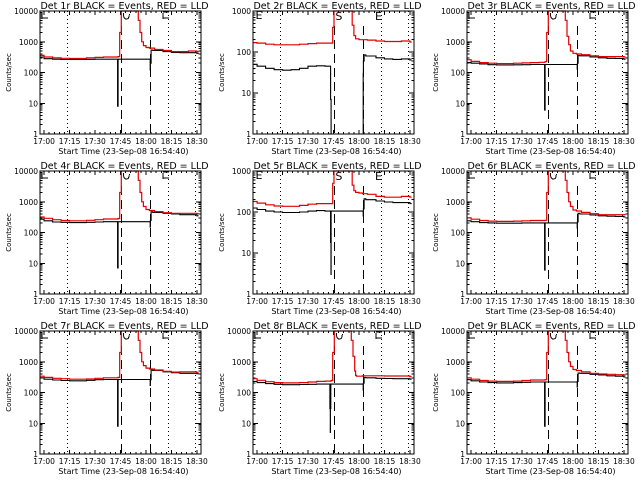  Describe the element at coordinates (337, 166) in the screenshot. I see `panel-title: Det 5r BLACK = Events, RED = LLD` at that location.